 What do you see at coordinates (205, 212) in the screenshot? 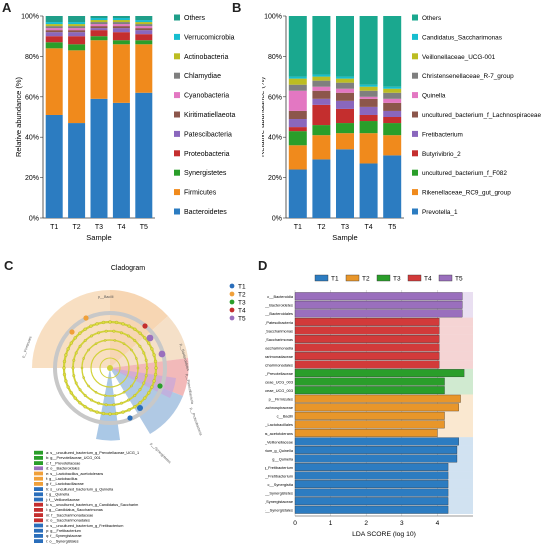
I see `legend-label: Bacteroidetes` at bounding box center [205, 212].